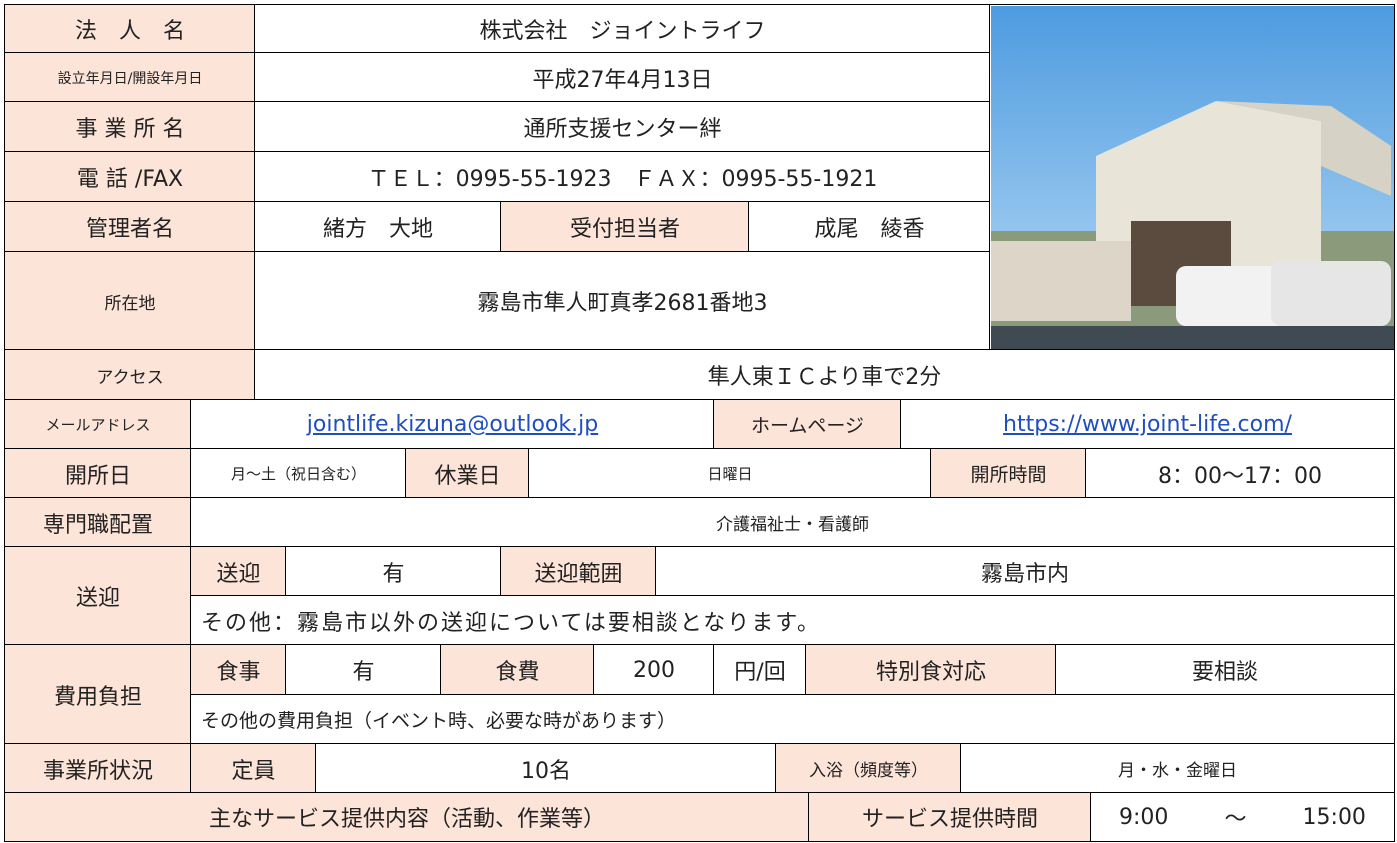 The width and height of the screenshot is (1397, 843). What do you see at coordinates (1008, 473) in the screenshot?
I see `label: 開所時間` at bounding box center [1008, 473].